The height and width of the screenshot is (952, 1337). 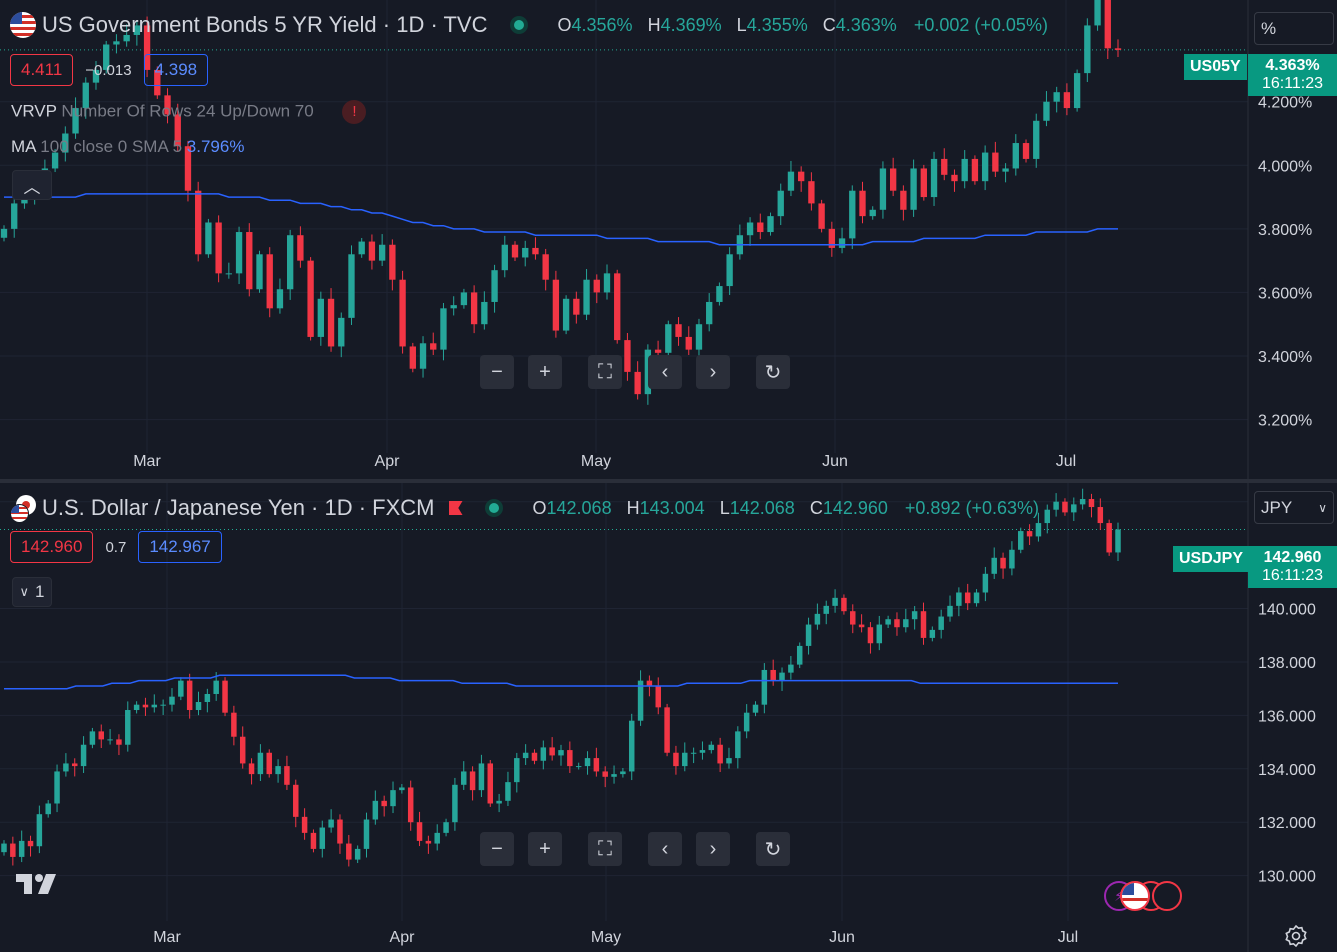 I want to click on chevron-down-icon: ∨, so click(x=1322, y=508).